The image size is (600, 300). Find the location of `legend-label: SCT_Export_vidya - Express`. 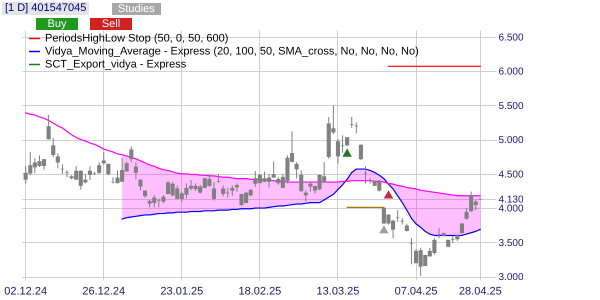

legend-label: SCT_Export_vidya - Express is located at coordinates (116, 64).